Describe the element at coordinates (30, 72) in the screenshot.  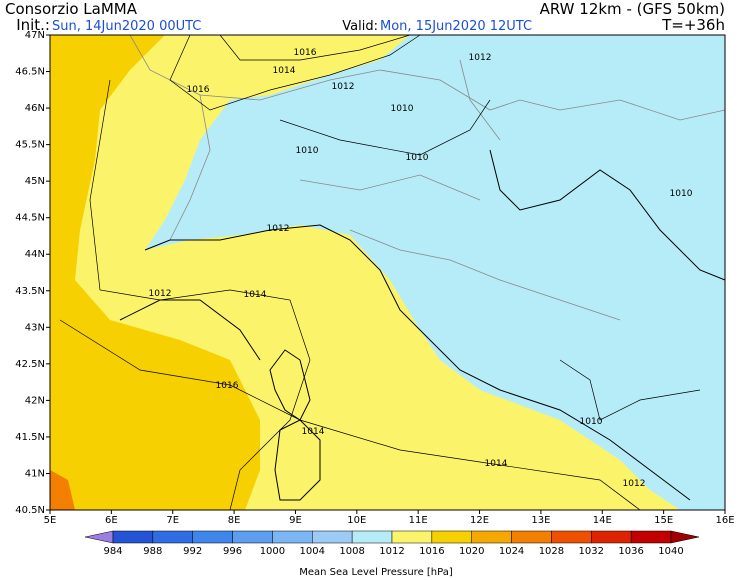
I see `lat-label: 46.5N` at that location.